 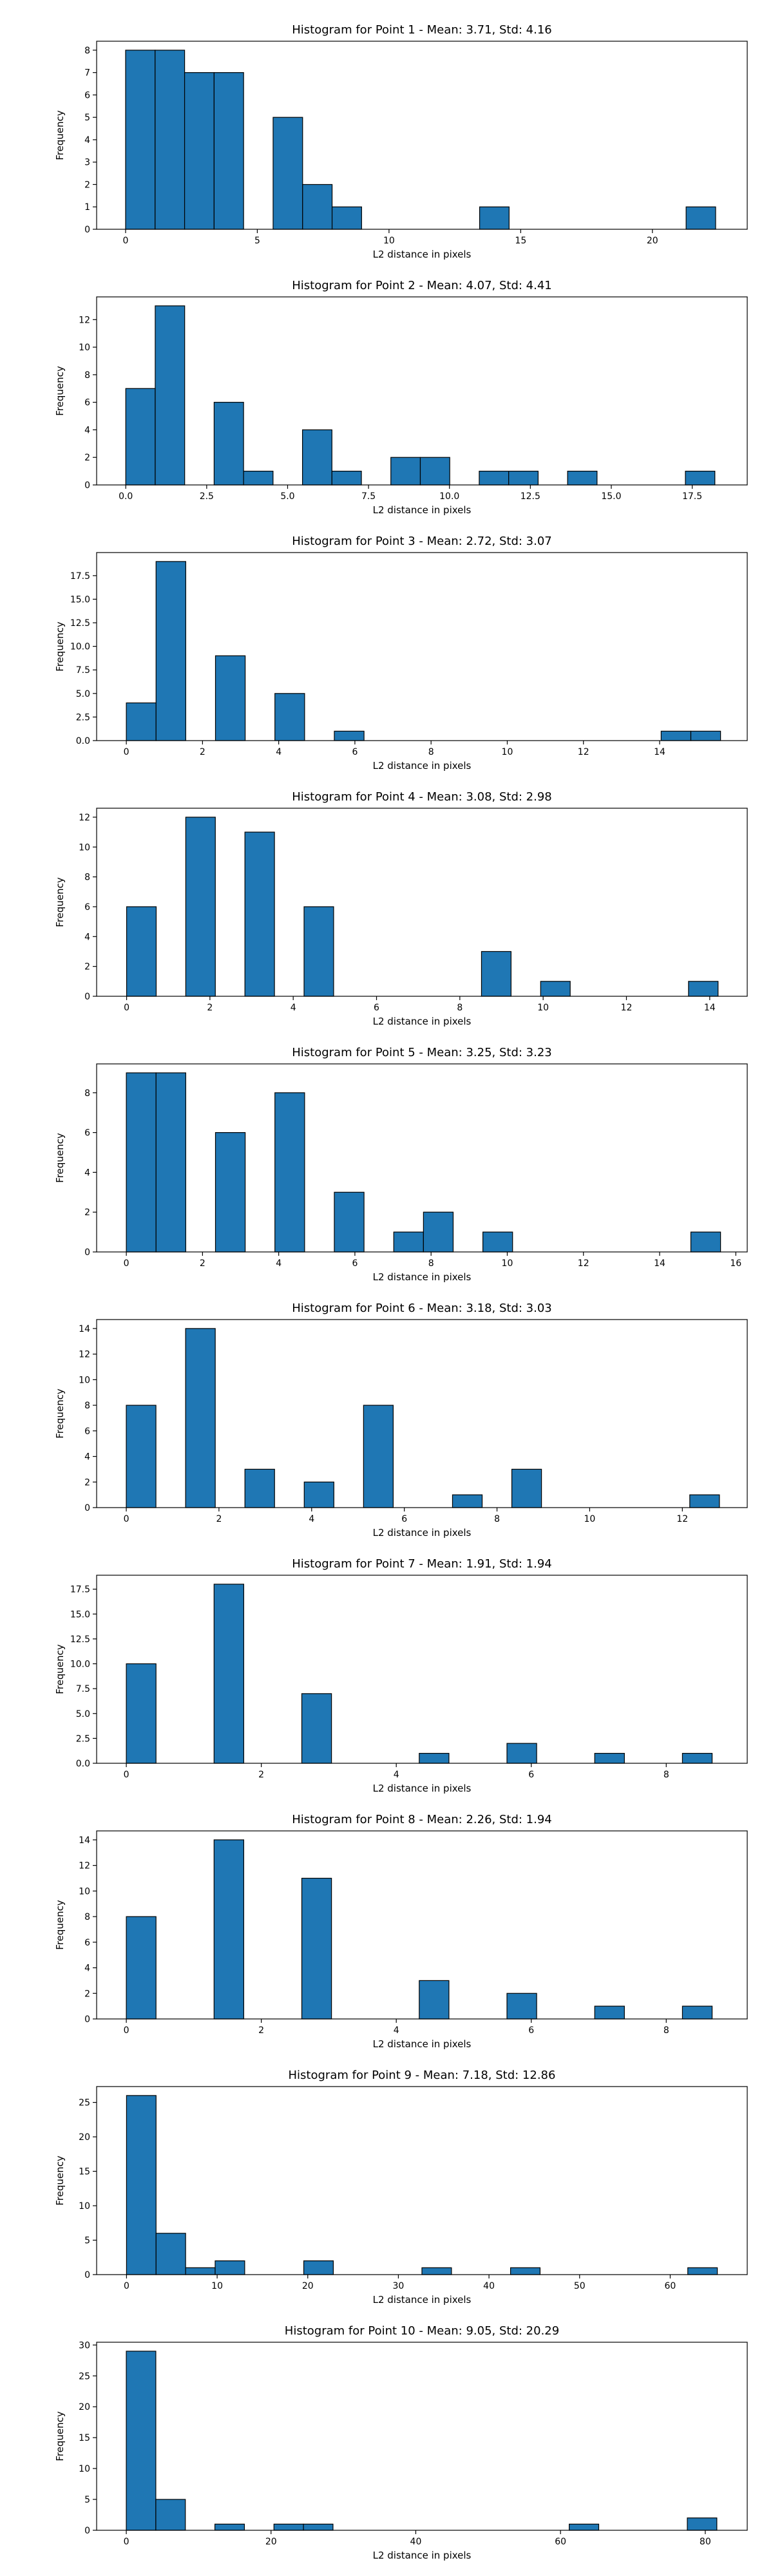 I want to click on x-tick-label: 16, so click(x=735, y=1263).